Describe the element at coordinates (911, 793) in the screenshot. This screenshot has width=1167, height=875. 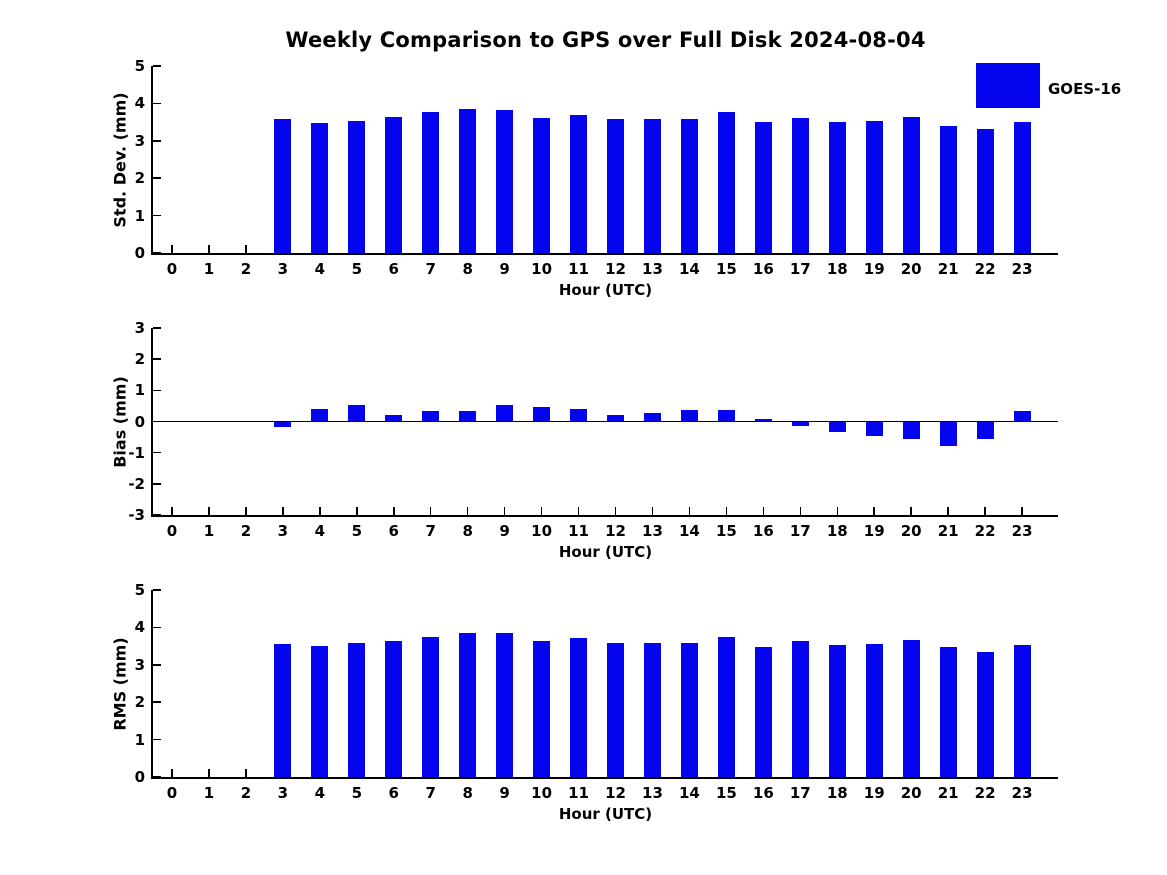
I see `rms-x-tick-label: 20` at that location.